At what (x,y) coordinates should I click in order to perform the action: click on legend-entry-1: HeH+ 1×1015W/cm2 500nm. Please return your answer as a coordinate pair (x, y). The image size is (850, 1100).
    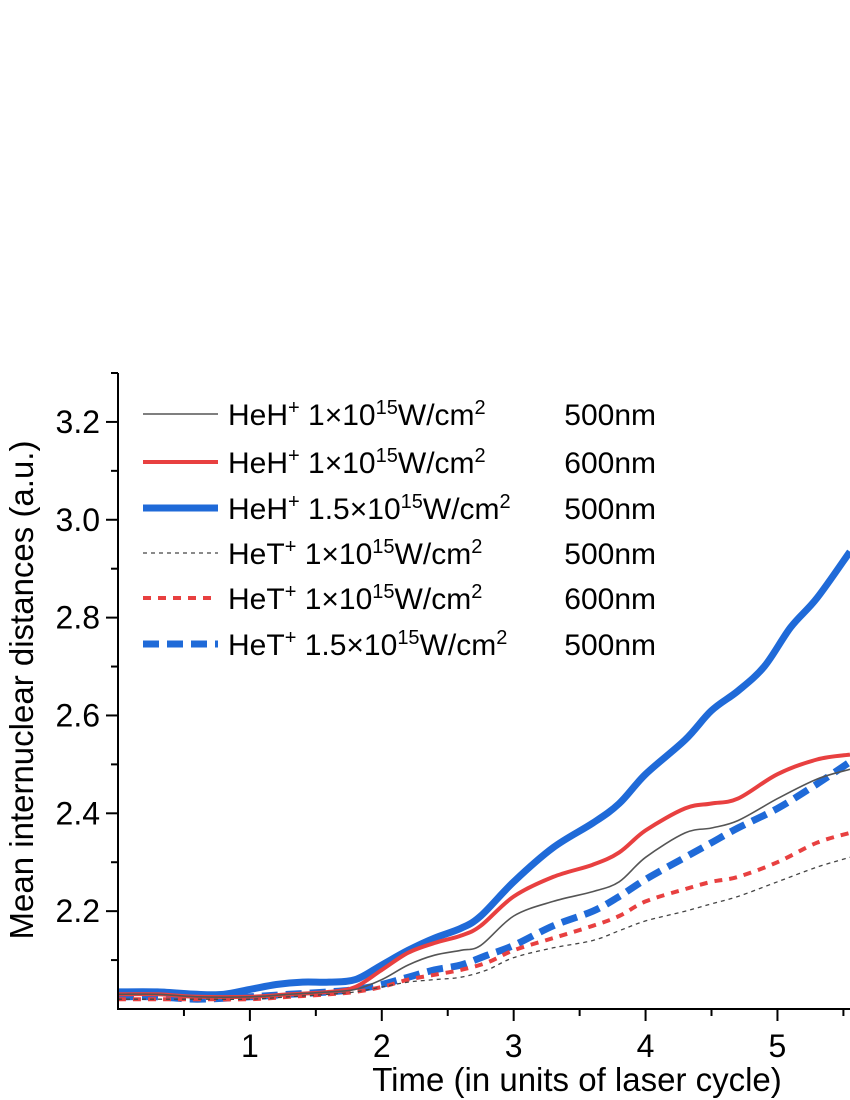
    Looking at the image, I should click on (399, 414).